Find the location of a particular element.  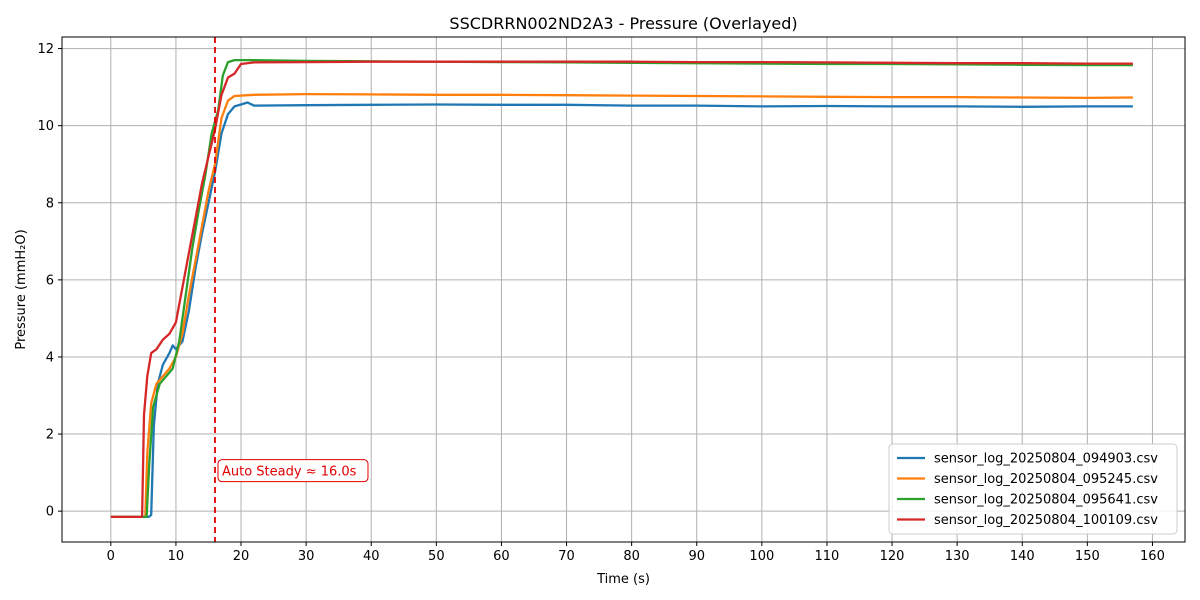

chart-title: SSCDRRN002ND2A3 - Pressure (Overlayed) is located at coordinates (623, 23).